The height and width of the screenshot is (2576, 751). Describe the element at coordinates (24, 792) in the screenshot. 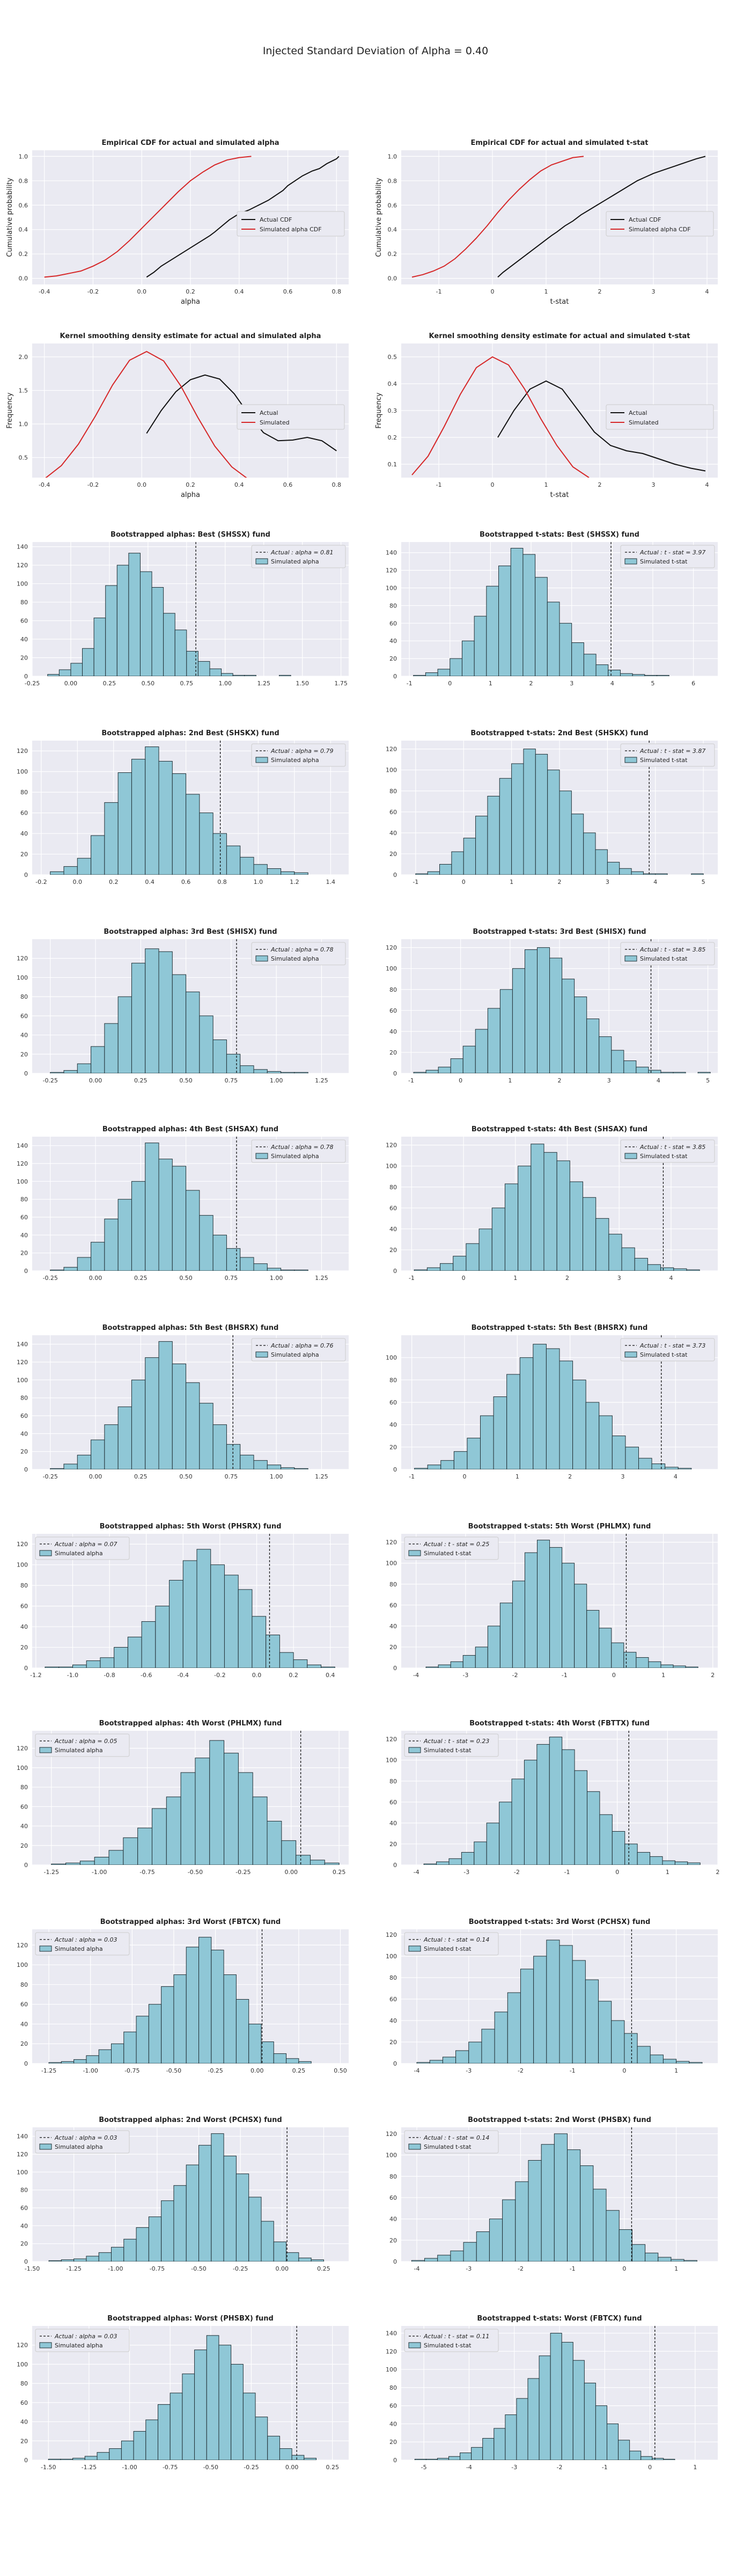

I see `y-tick-label: 80` at that location.